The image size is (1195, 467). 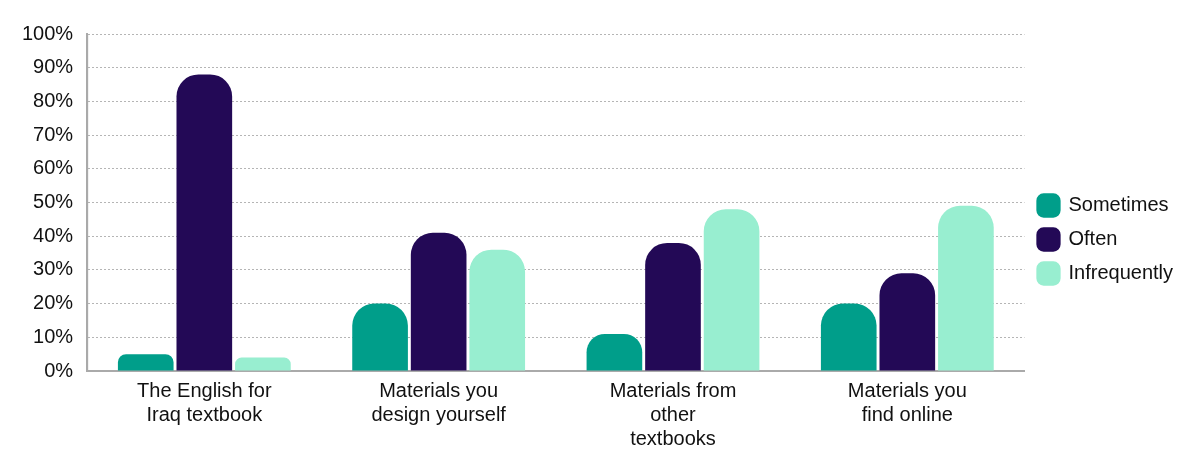 What do you see at coordinates (53, 66) in the screenshot?
I see `y-tick-label: 90%` at bounding box center [53, 66].